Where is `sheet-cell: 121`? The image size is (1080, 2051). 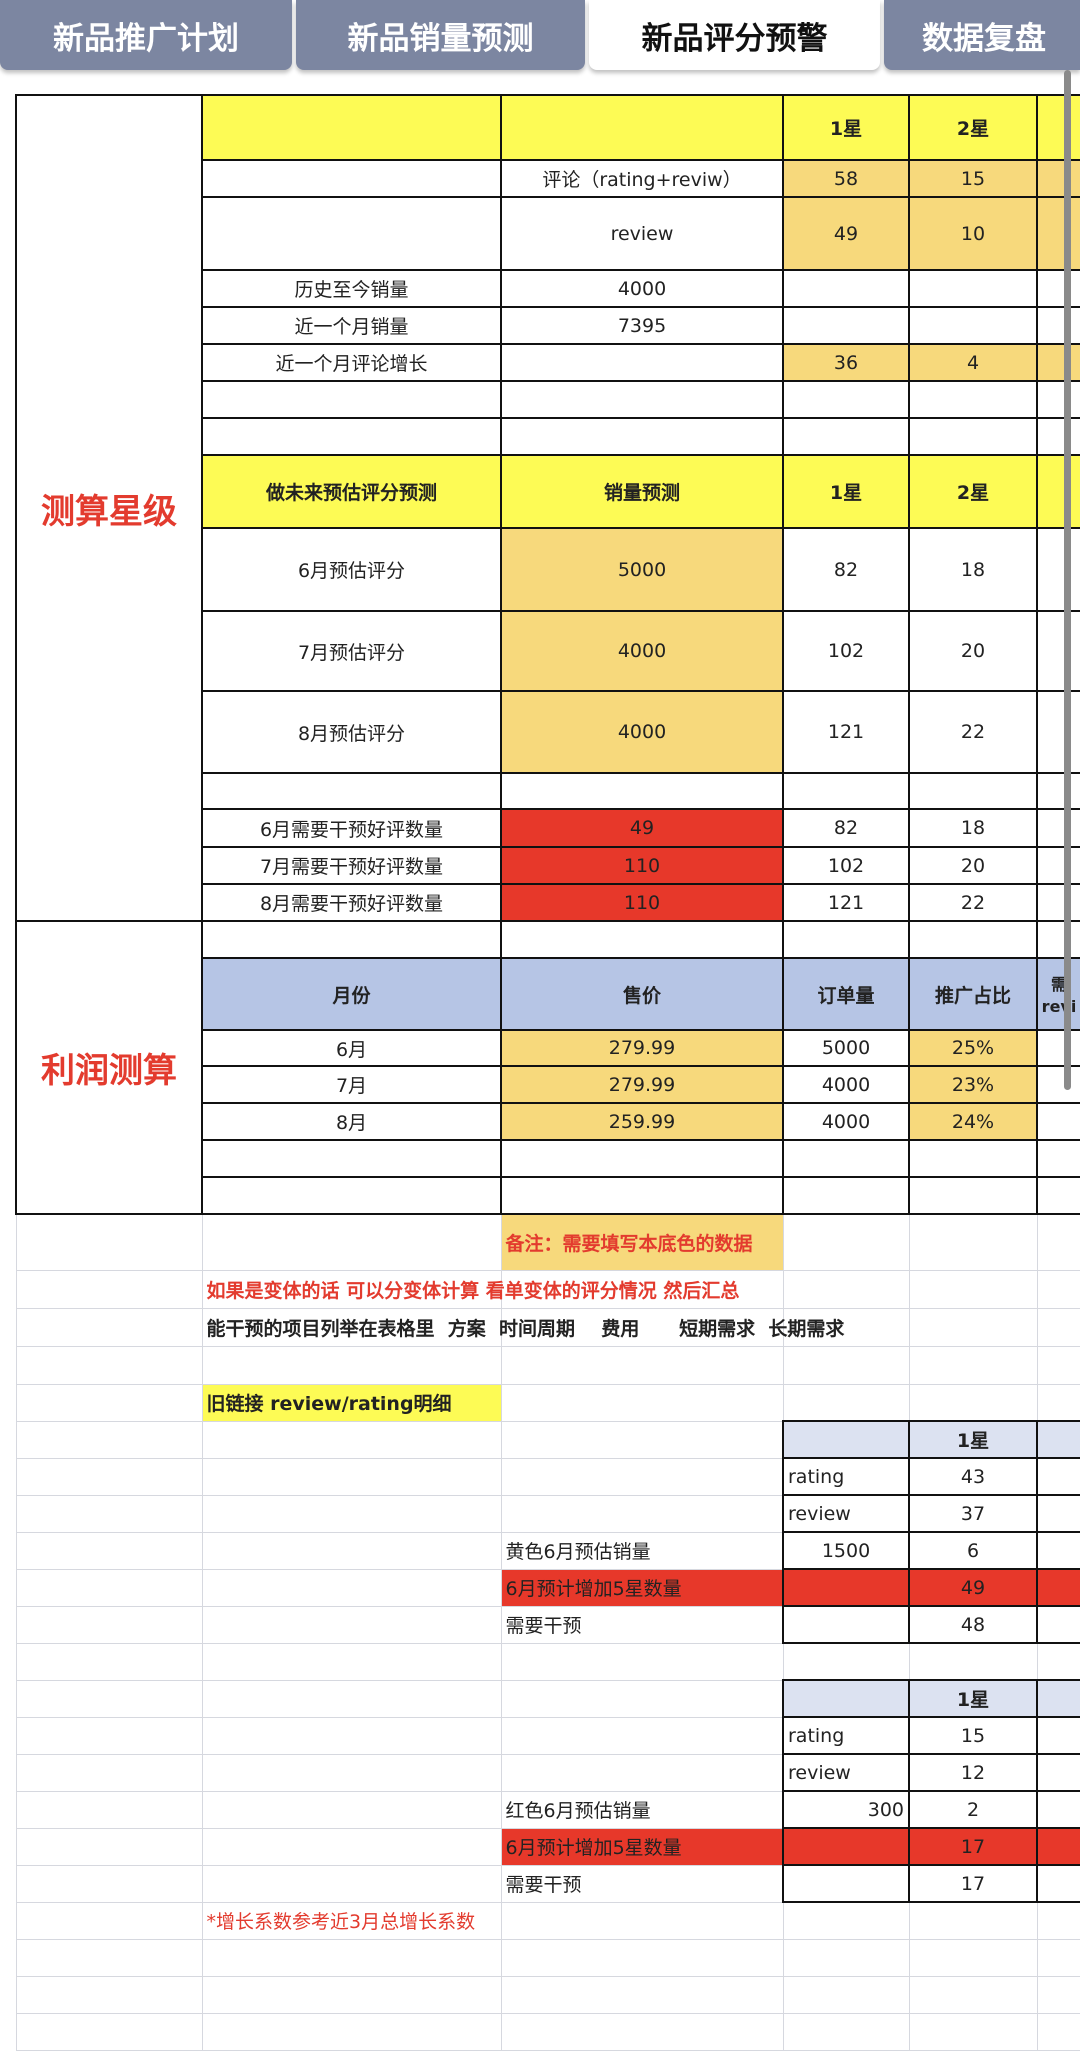 sheet-cell: 121 is located at coordinates (846, 732).